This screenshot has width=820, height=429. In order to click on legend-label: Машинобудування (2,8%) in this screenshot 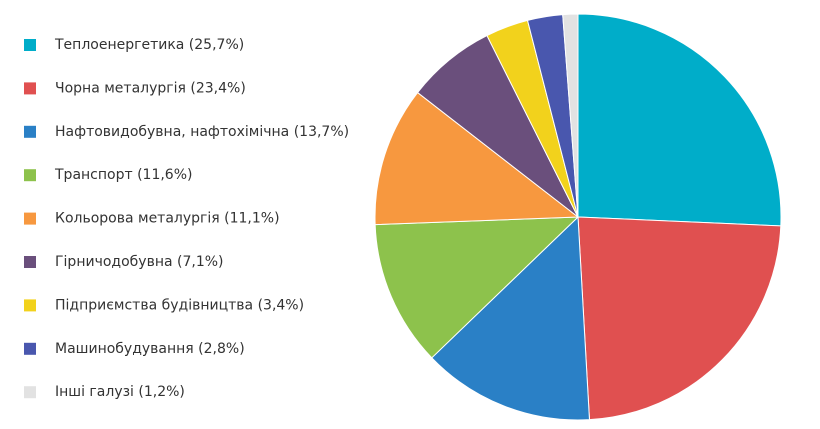, I will do `click(150, 349)`.